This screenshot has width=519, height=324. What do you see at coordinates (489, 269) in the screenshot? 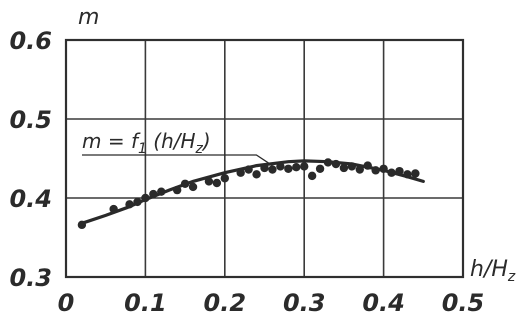
I see `x-axis-label-main: h/H` at bounding box center [489, 269].